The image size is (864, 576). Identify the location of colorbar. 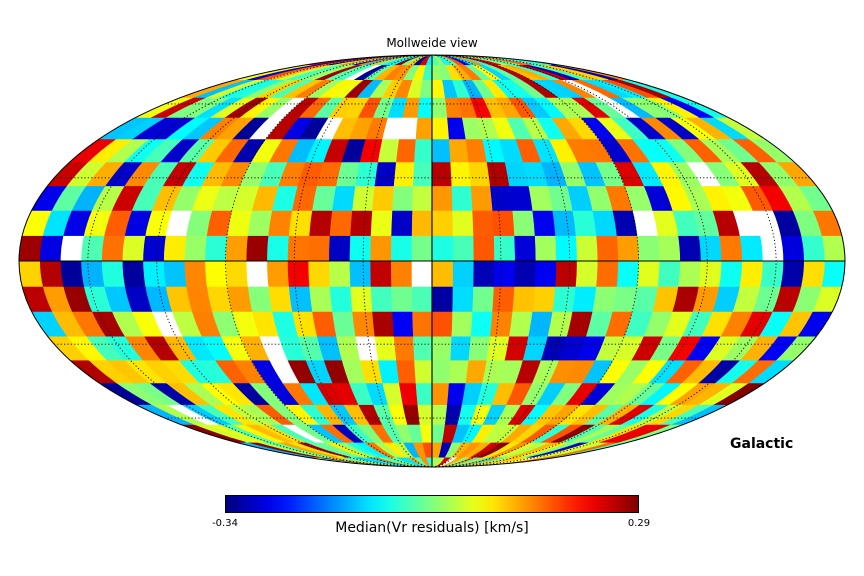
(432, 504).